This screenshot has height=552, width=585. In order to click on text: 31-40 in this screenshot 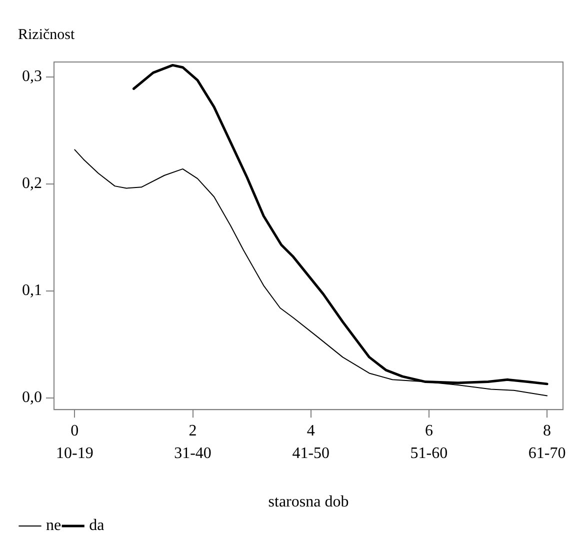, I will do `click(193, 453)`.